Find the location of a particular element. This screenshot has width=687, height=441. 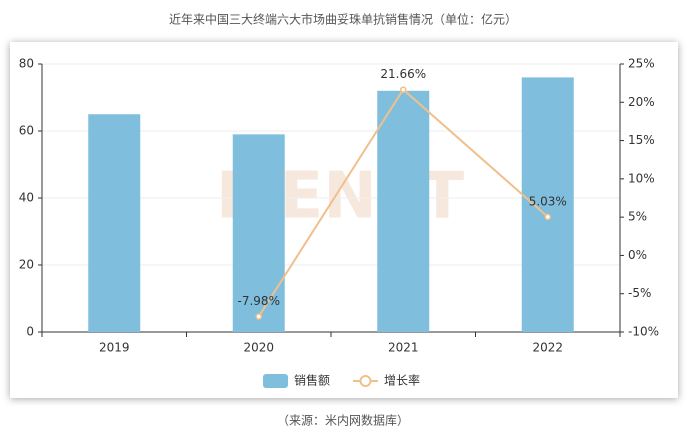

y2-tick-label: 10% is located at coordinates (641, 178).